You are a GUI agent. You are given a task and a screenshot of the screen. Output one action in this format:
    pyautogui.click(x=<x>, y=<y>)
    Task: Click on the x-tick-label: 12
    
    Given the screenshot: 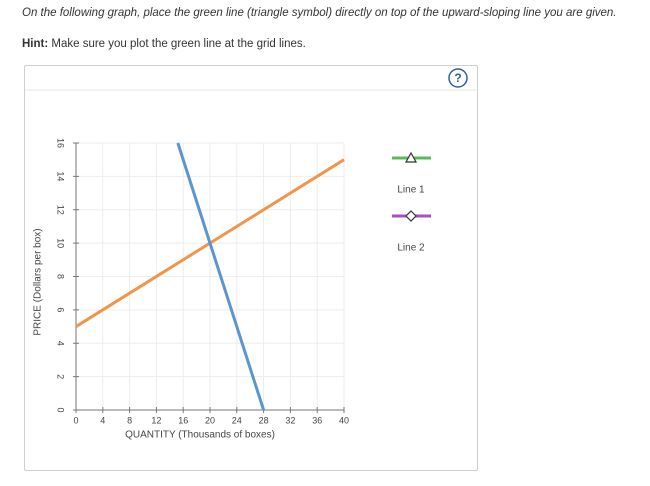 What is the action you would take?
    pyautogui.click(x=156, y=420)
    